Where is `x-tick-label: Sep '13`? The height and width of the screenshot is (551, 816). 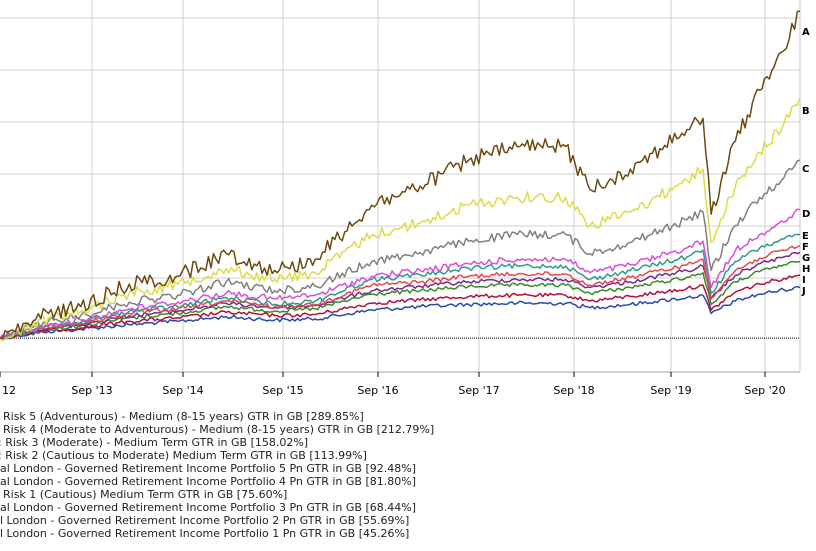
x-tick-label: Sep '13 is located at coordinates (91, 390).